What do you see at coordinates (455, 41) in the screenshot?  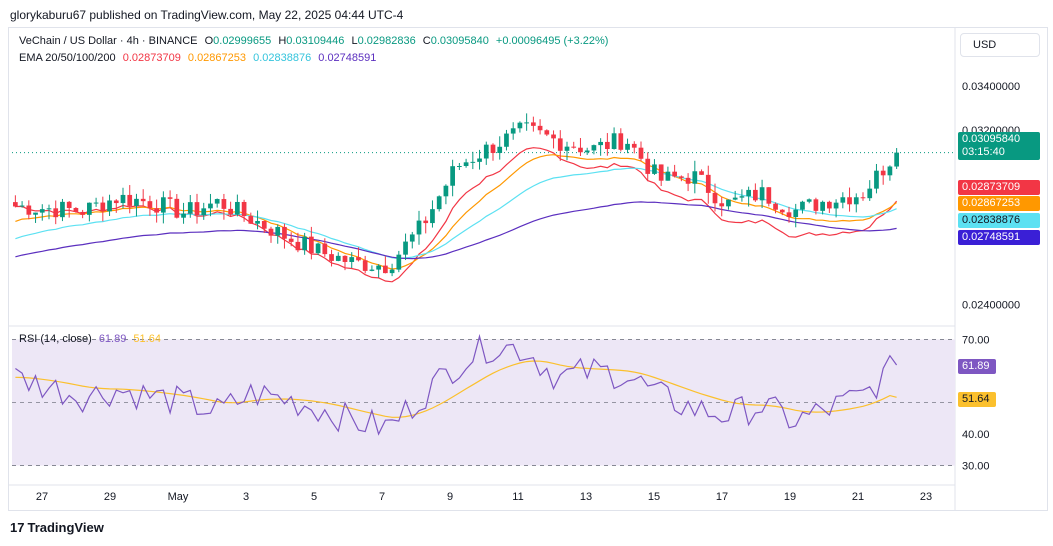 I see `close-value: C0.03095840` at bounding box center [455, 41].